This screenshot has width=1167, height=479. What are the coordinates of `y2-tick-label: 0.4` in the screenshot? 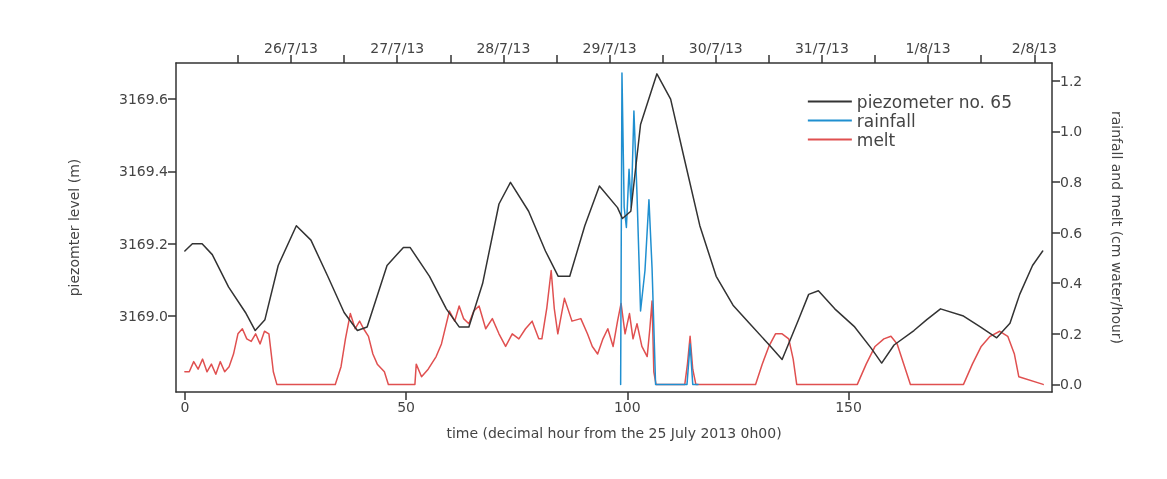 It's located at (1071, 283).